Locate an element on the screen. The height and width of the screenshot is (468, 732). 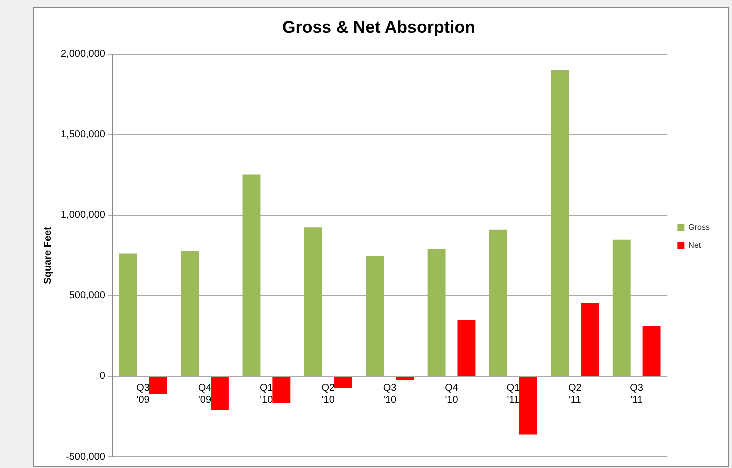
y-tick-label: -500,000 is located at coordinates (86, 457).